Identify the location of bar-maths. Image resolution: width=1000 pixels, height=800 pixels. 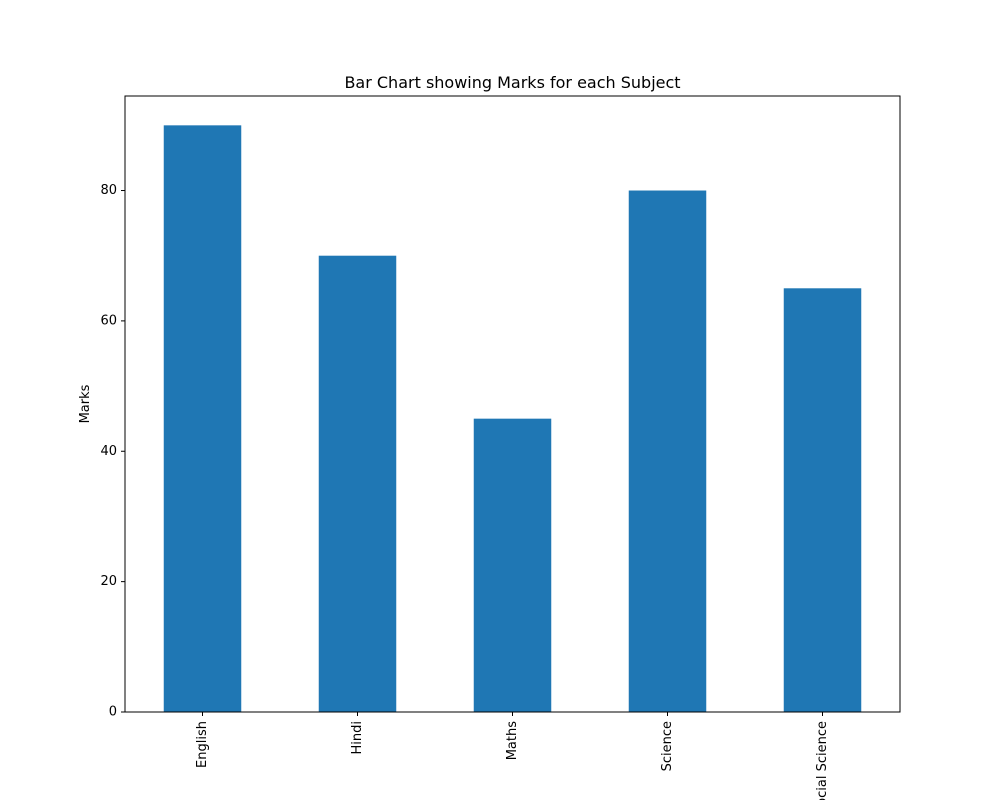
(512, 565).